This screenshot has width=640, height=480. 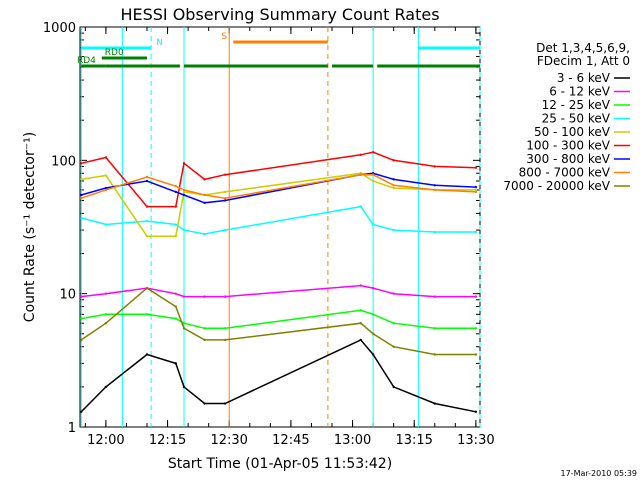 I want to click on y-tick-label: 100, so click(x=63, y=161).